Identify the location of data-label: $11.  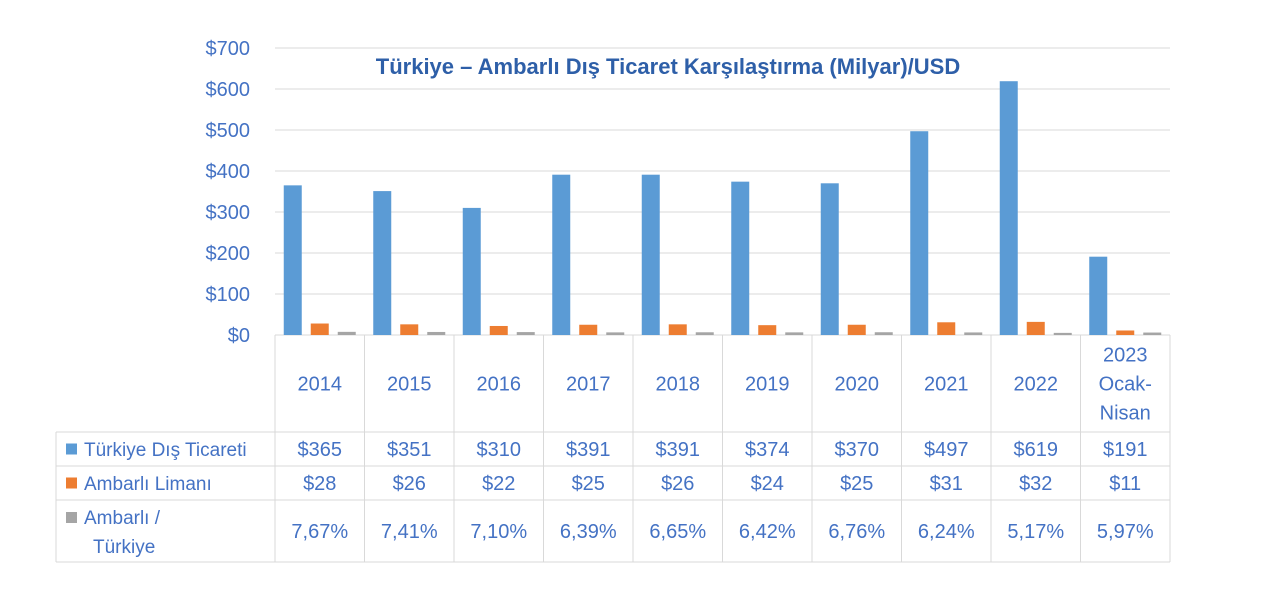
(1125, 484).